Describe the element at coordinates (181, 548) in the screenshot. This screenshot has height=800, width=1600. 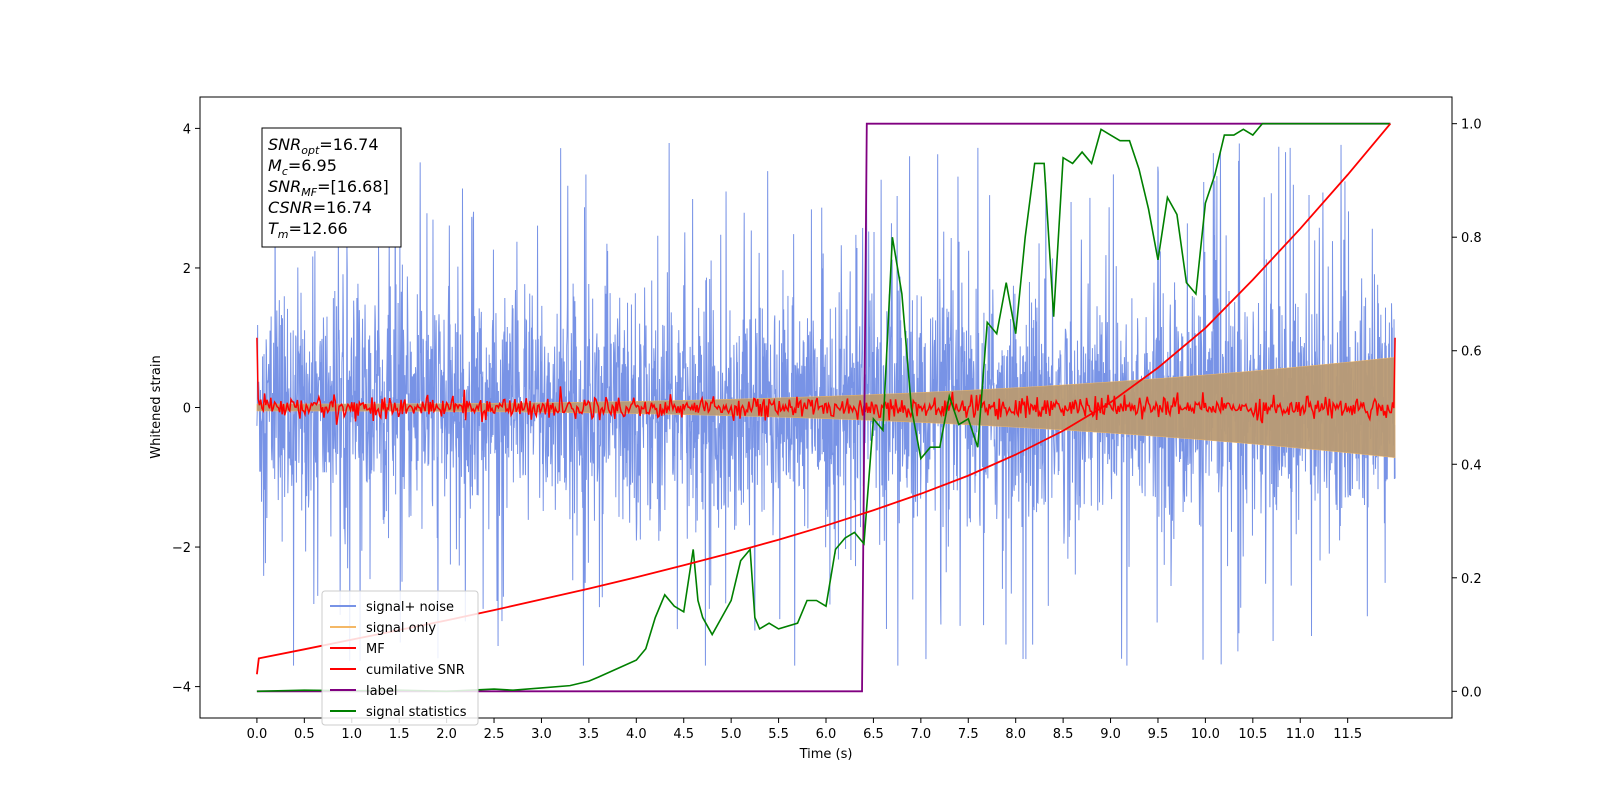
I see `y-tick-label: −2` at that location.